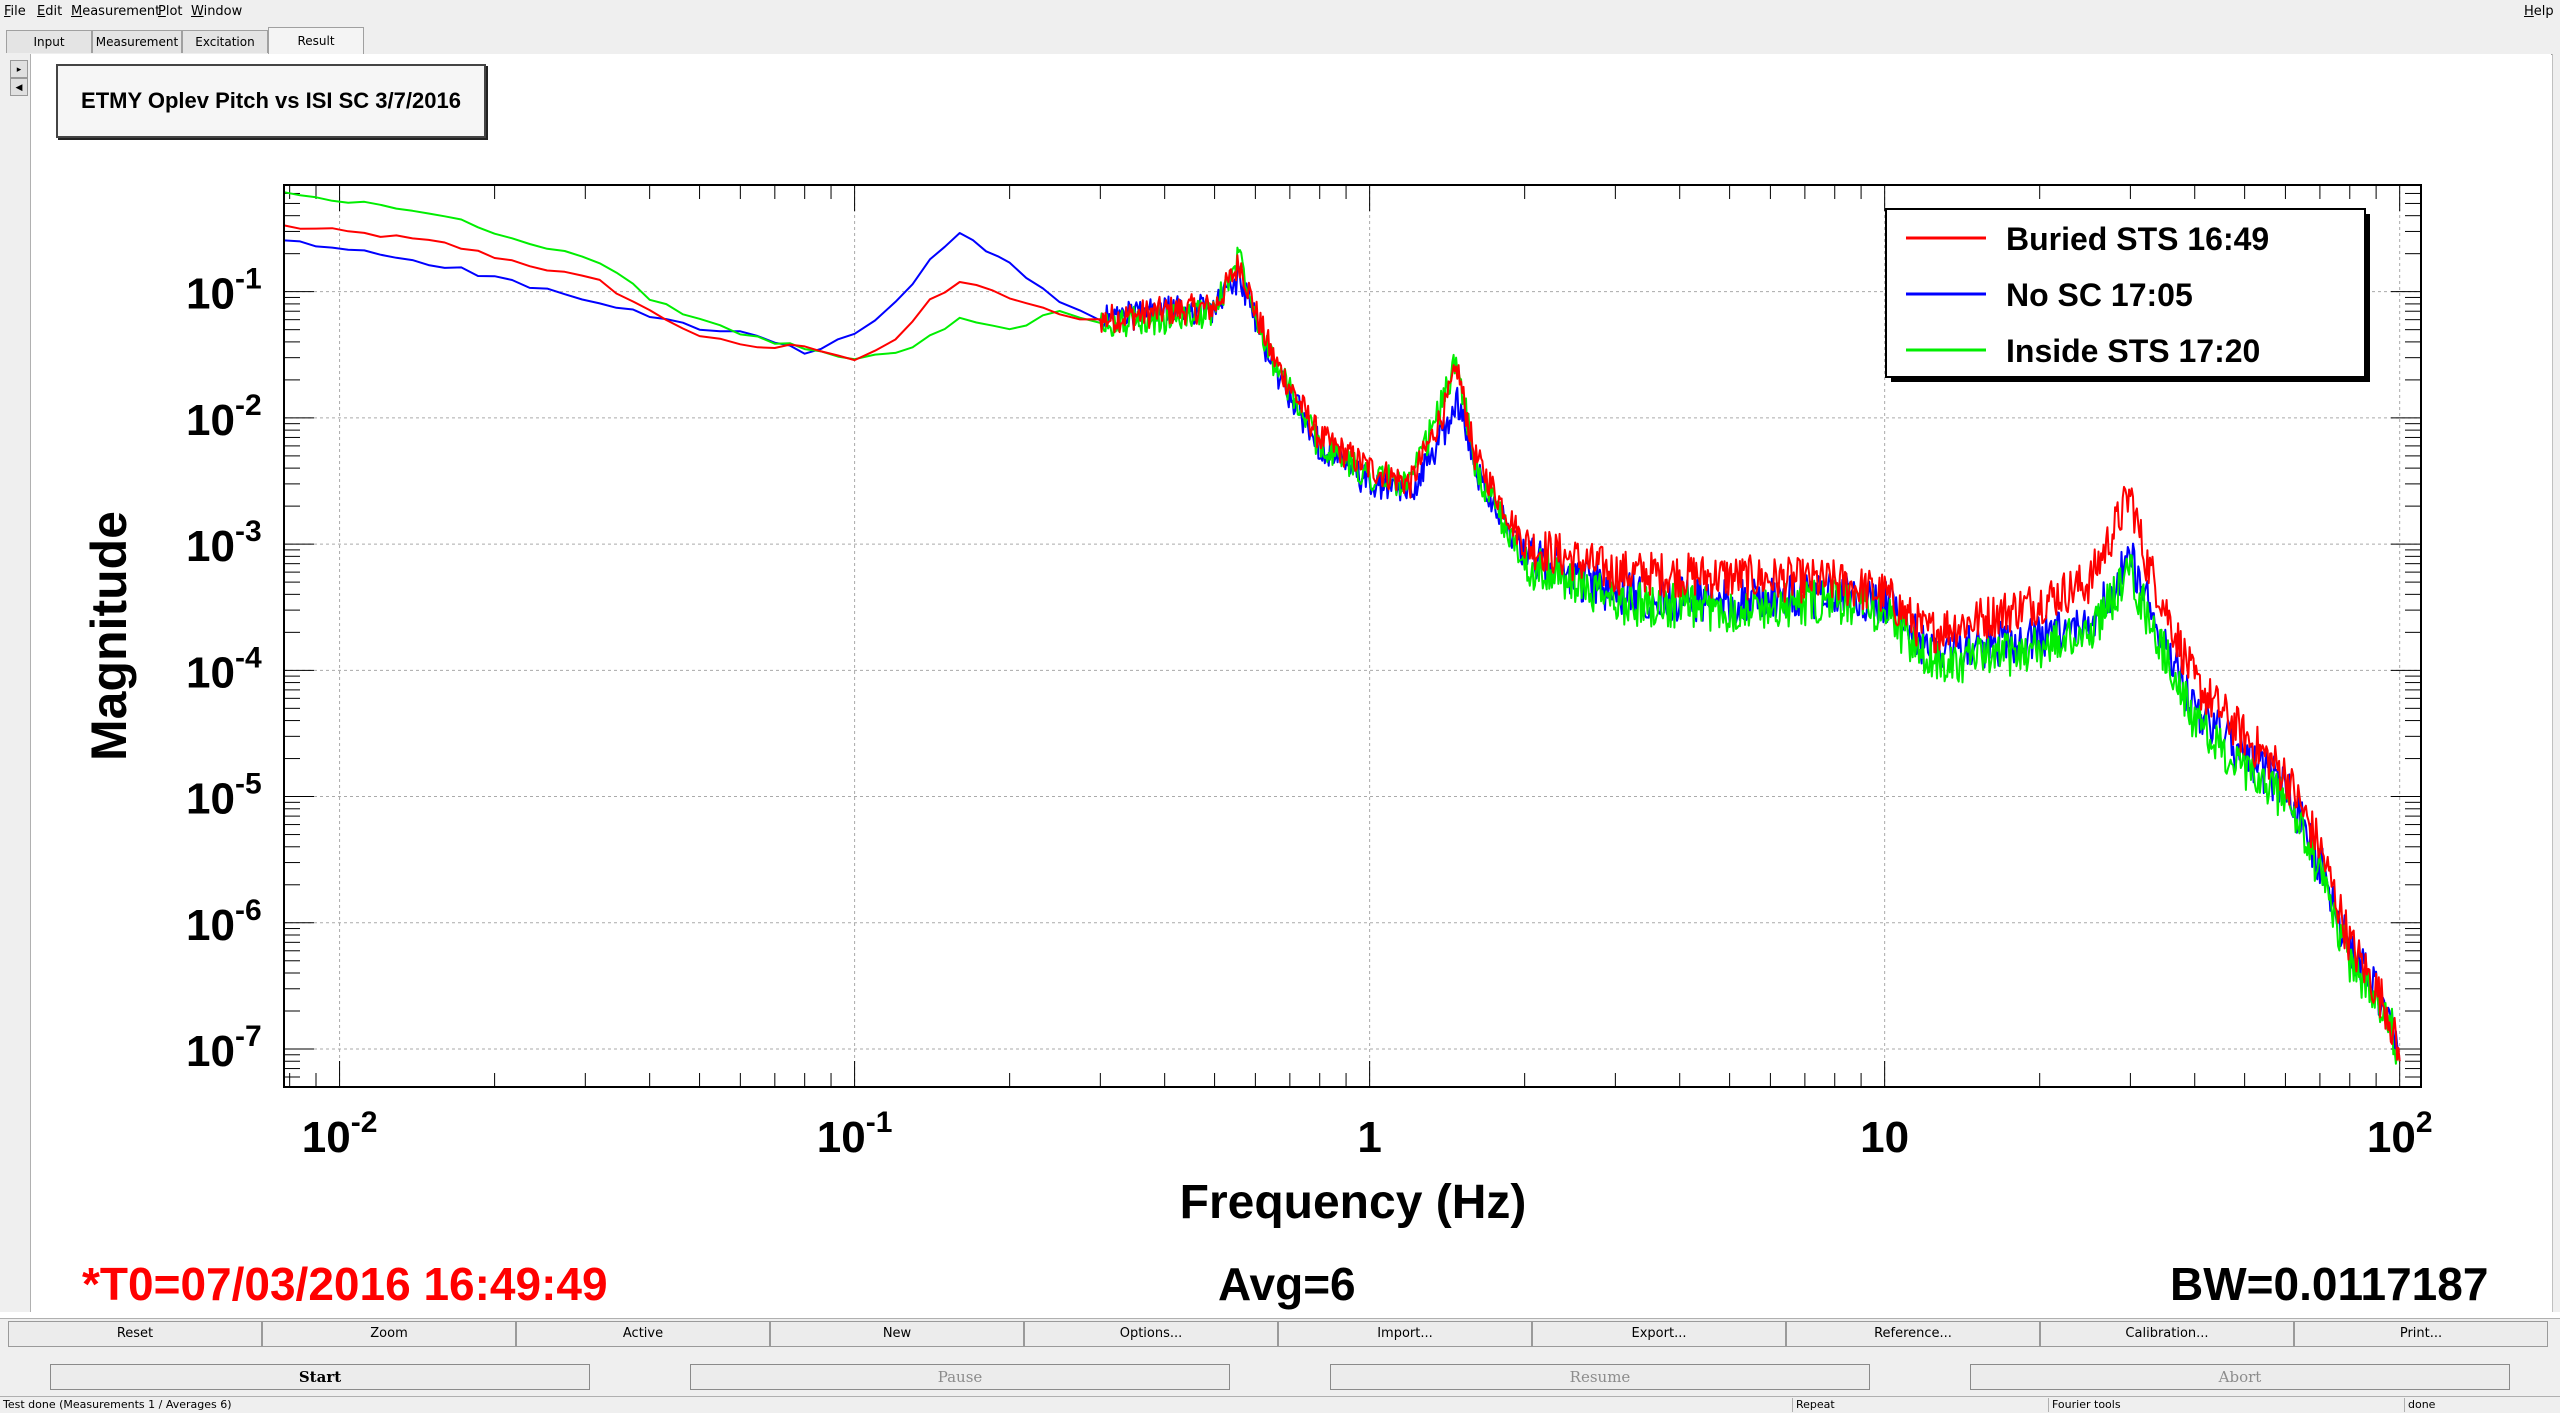 This screenshot has width=2560, height=1413. Describe the element at coordinates (1280, 39) in the screenshot. I see `tab-bar: Input Measurement Excitation Result` at that location.